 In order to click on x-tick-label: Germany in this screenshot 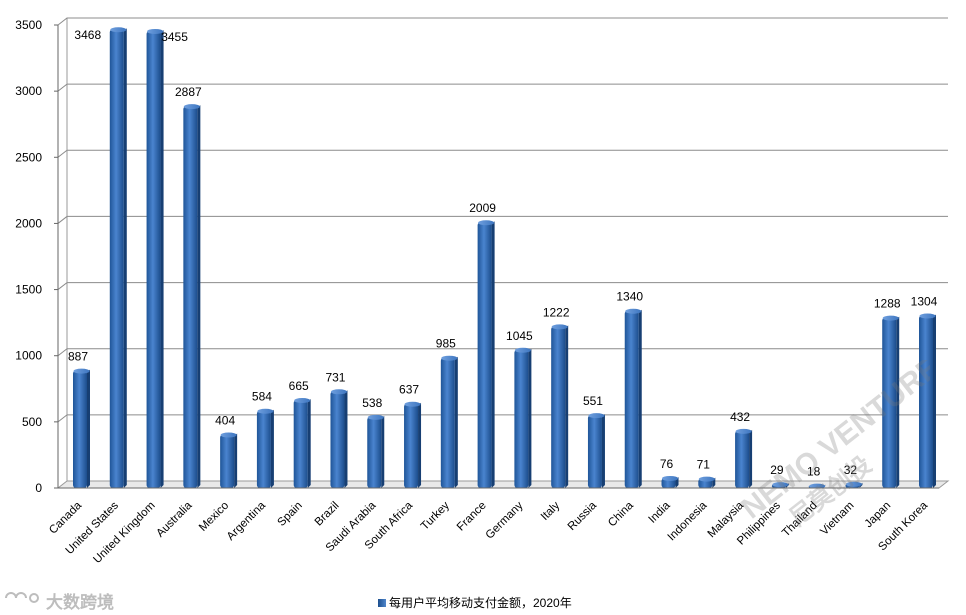, I will do `click(505, 520)`.